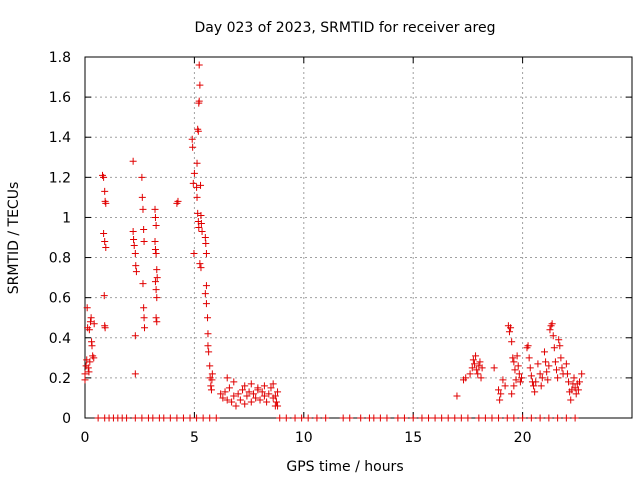 This screenshot has height=480, width=640. Describe the element at coordinates (60, 339) in the screenshot. I see `y-tick-label: 0.4` at that location.